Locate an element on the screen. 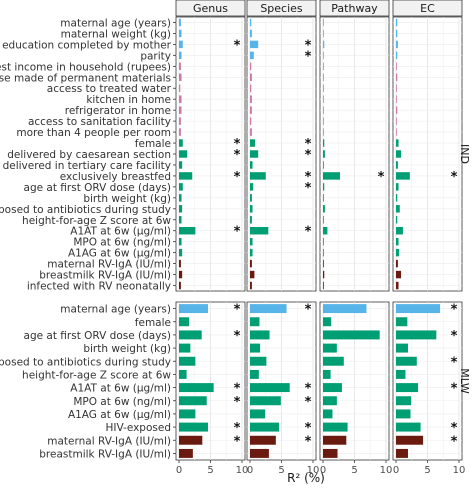  x-tick-label: 5 is located at coordinates (427, 470).